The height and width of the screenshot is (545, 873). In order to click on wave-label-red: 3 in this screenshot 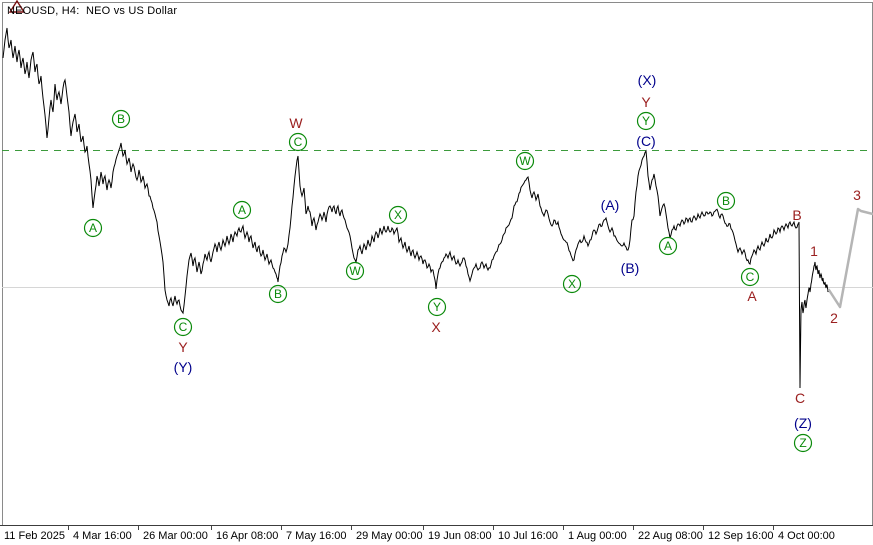, I will do `click(857, 195)`.